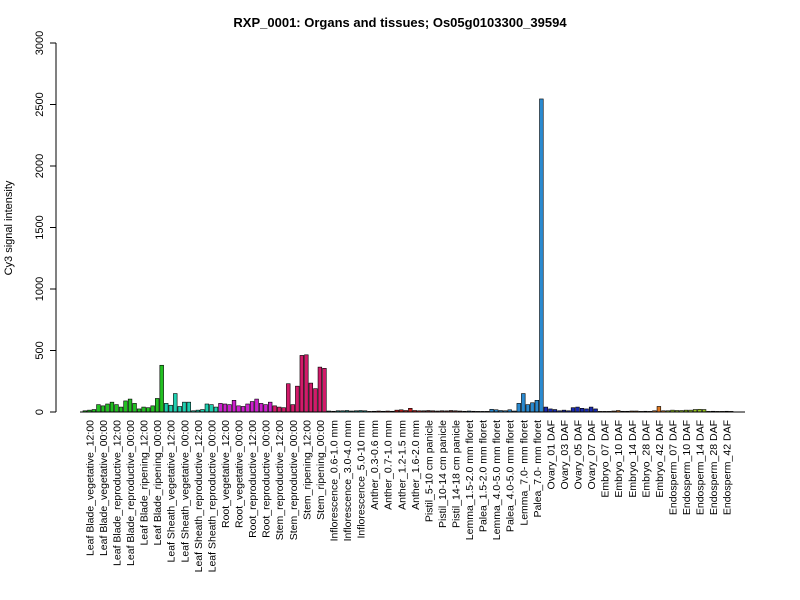  I want to click on x-category-label: Anther_0.3-0.6 mm, so click(375, 465).